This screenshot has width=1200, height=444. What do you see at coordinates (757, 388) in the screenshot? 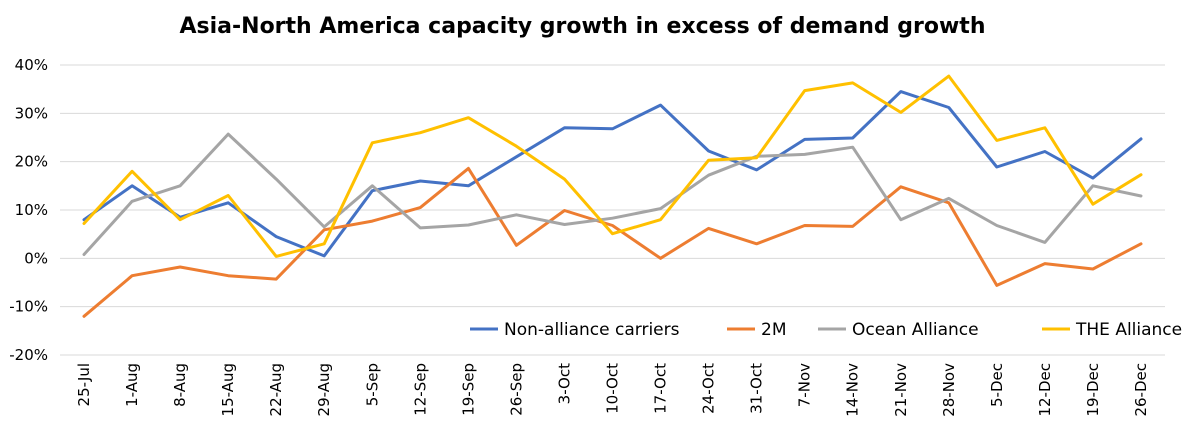
I see `x-tick-label: 31-Oct` at bounding box center [757, 388].